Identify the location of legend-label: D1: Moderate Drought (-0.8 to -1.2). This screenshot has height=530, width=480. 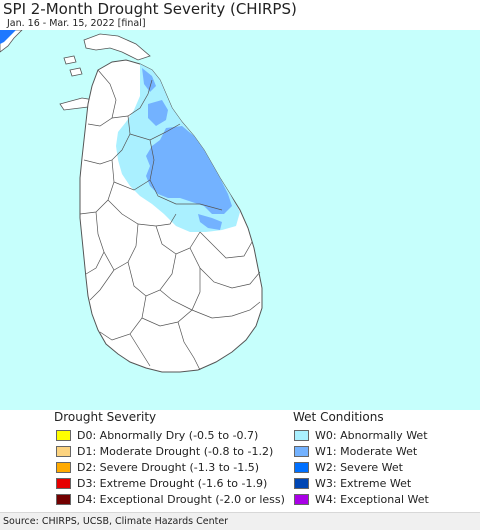
(175, 451).